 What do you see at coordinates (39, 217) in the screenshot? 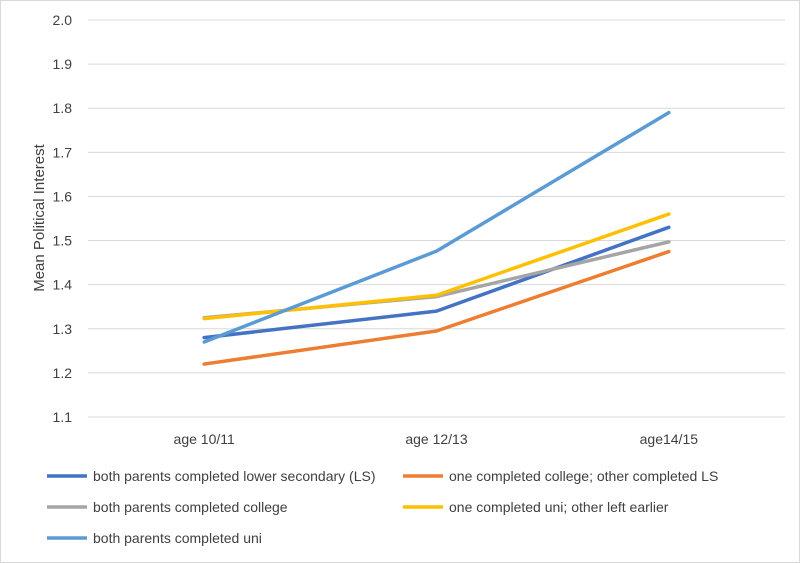
I see `y-axis-title: Mean Political Interest` at bounding box center [39, 217].